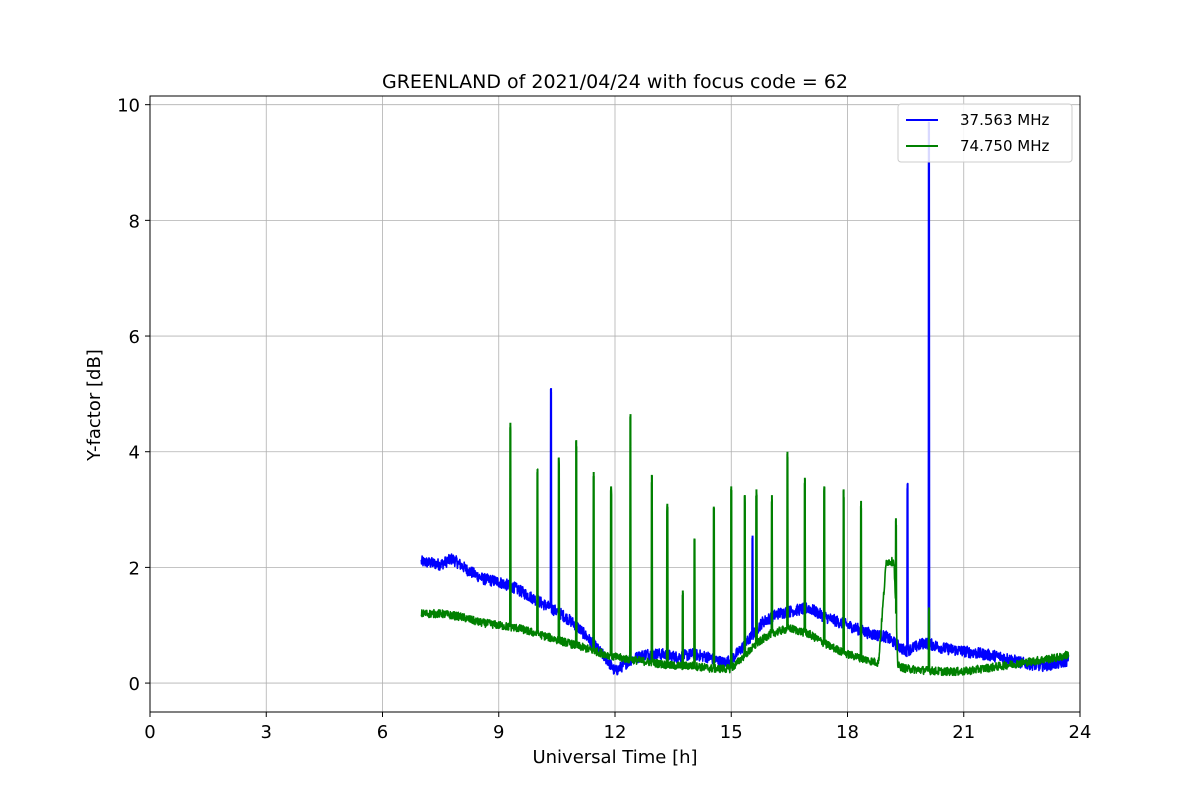 Image resolution: width=1200 pixels, height=800 pixels. I want to click on x-axis-label: Universal Time [h], so click(614, 757).